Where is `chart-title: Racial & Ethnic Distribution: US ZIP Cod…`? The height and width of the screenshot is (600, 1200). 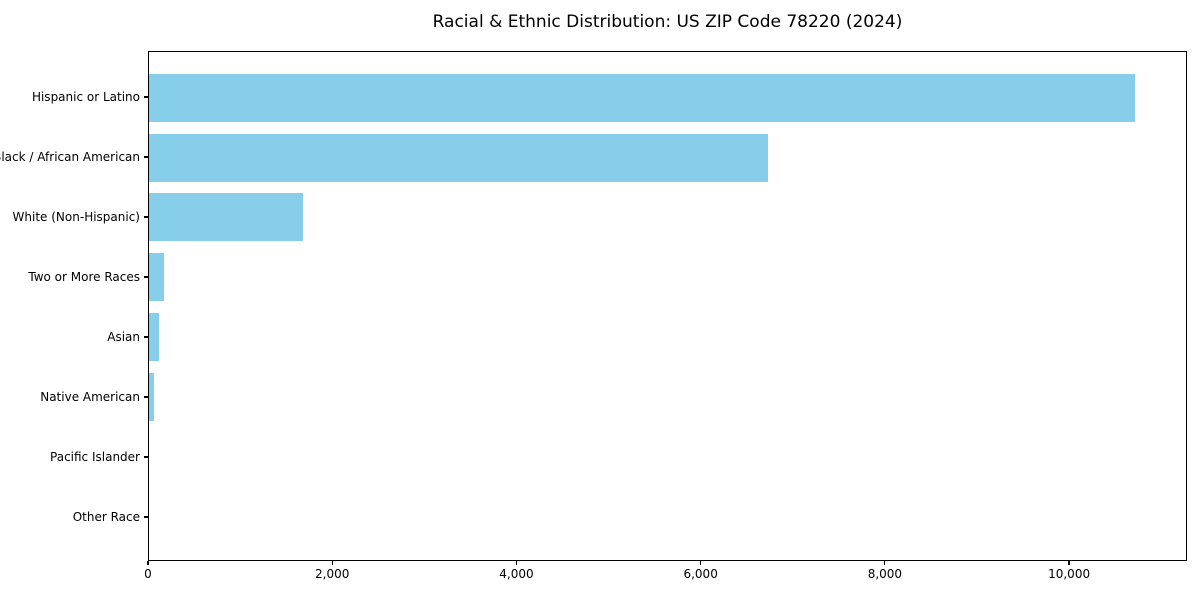 chart-title: Racial & Ethnic Distribution: US ZIP Cod… is located at coordinates (667, 22).